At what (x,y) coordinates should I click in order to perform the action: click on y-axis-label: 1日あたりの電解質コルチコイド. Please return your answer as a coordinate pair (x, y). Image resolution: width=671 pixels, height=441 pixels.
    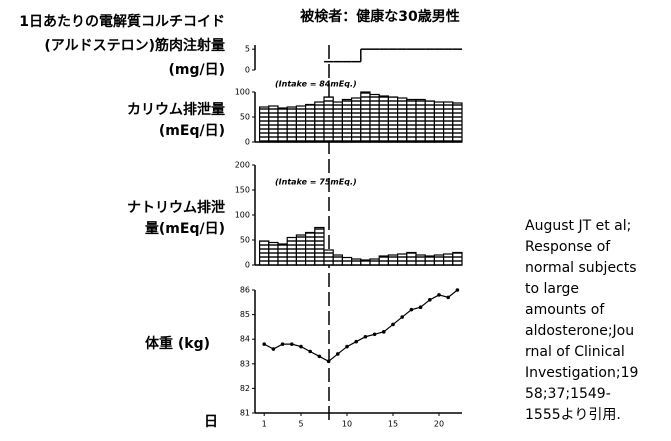
    Looking at the image, I should click on (122, 21).